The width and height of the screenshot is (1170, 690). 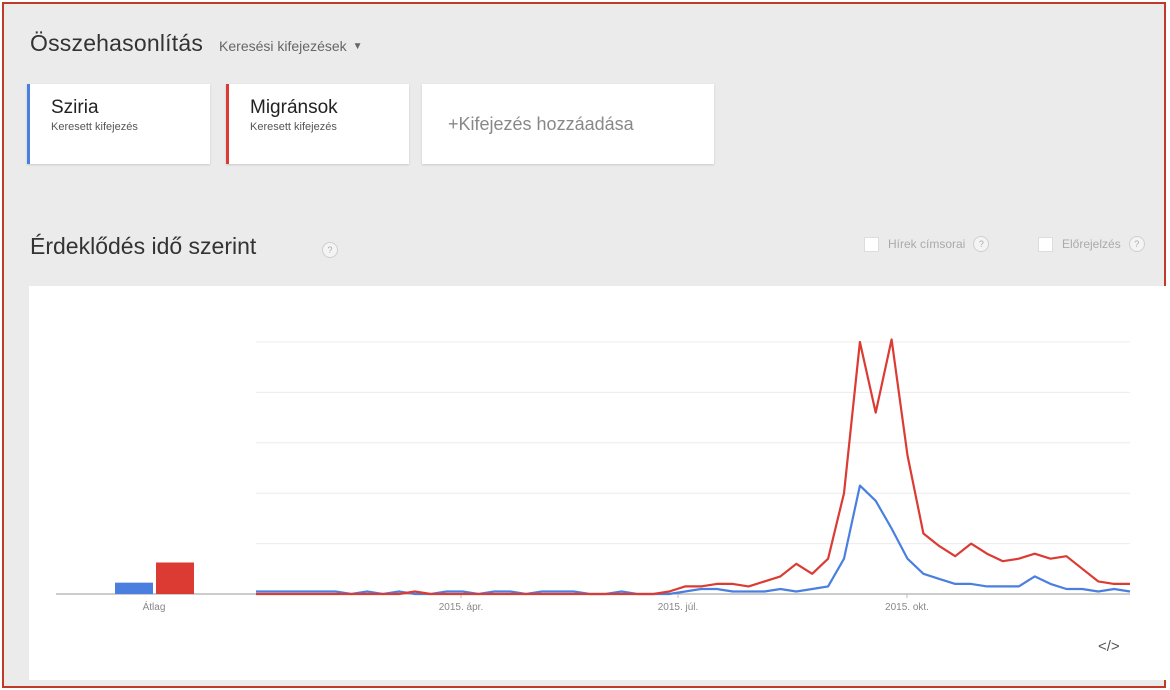 What do you see at coordinates (175, 578) in the screenshot?
I see `average-bar-migransok` at bounding box center [175, 578].